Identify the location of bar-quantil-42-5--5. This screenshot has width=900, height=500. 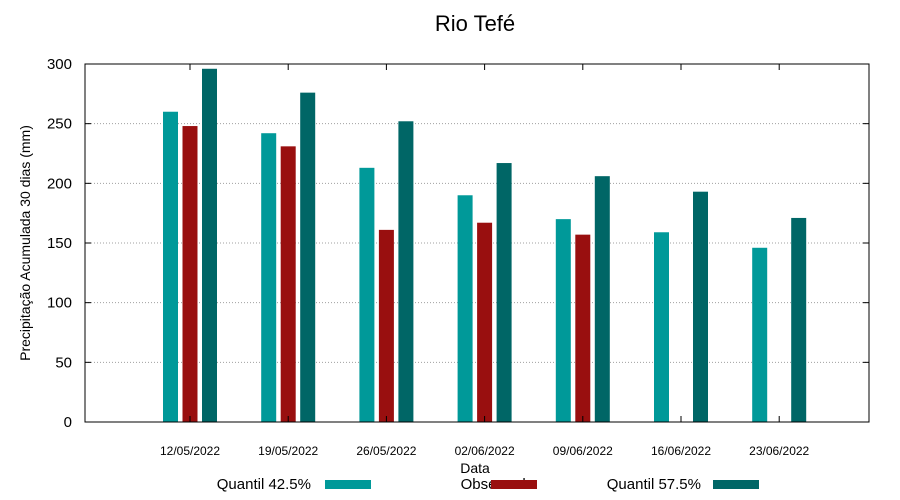
(661, 327).